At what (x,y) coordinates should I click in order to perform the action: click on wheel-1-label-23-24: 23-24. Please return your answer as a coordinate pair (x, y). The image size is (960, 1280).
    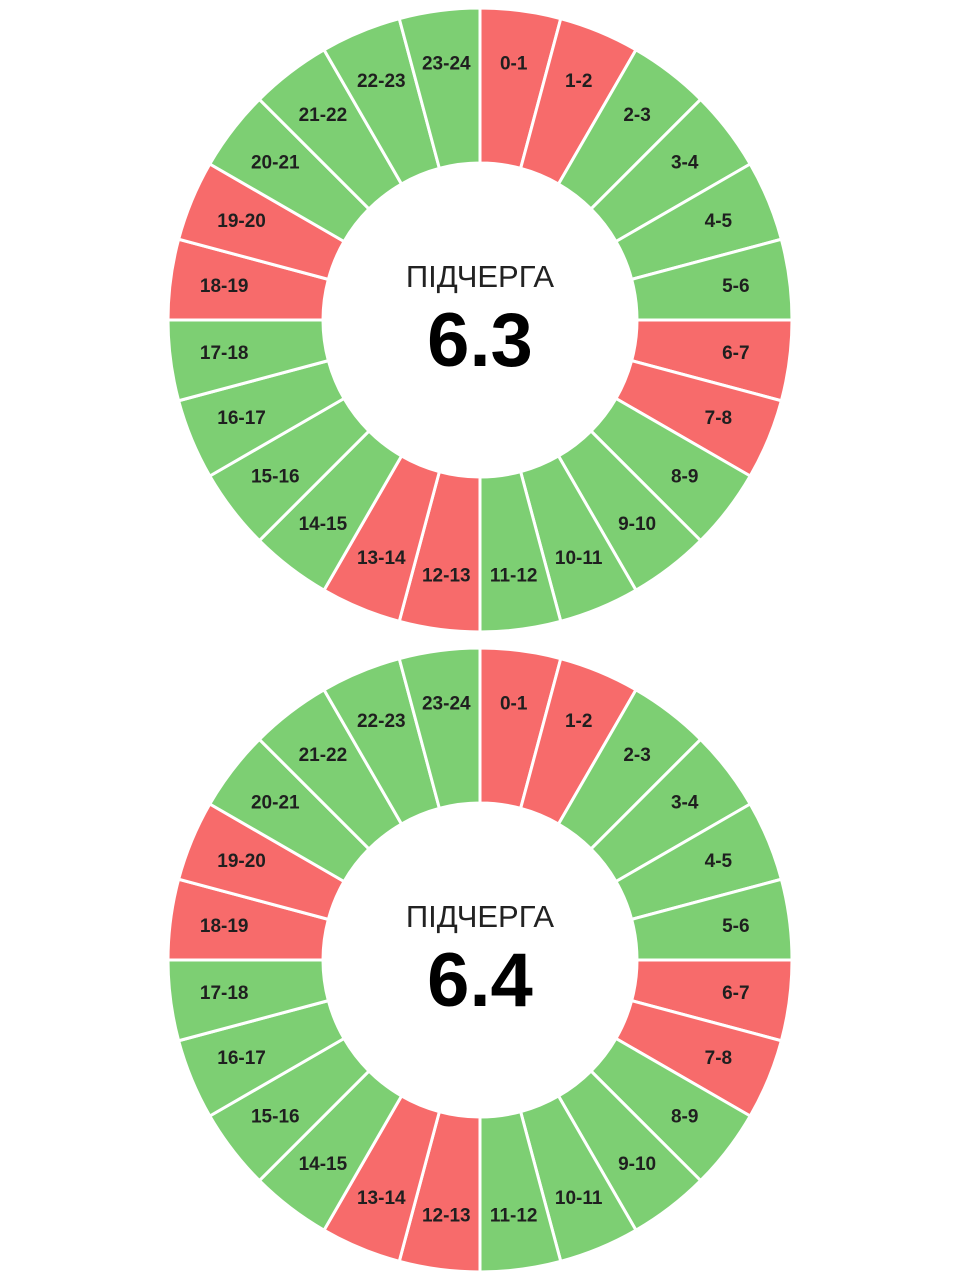
    Looking at the image, I should click on (446, 64).